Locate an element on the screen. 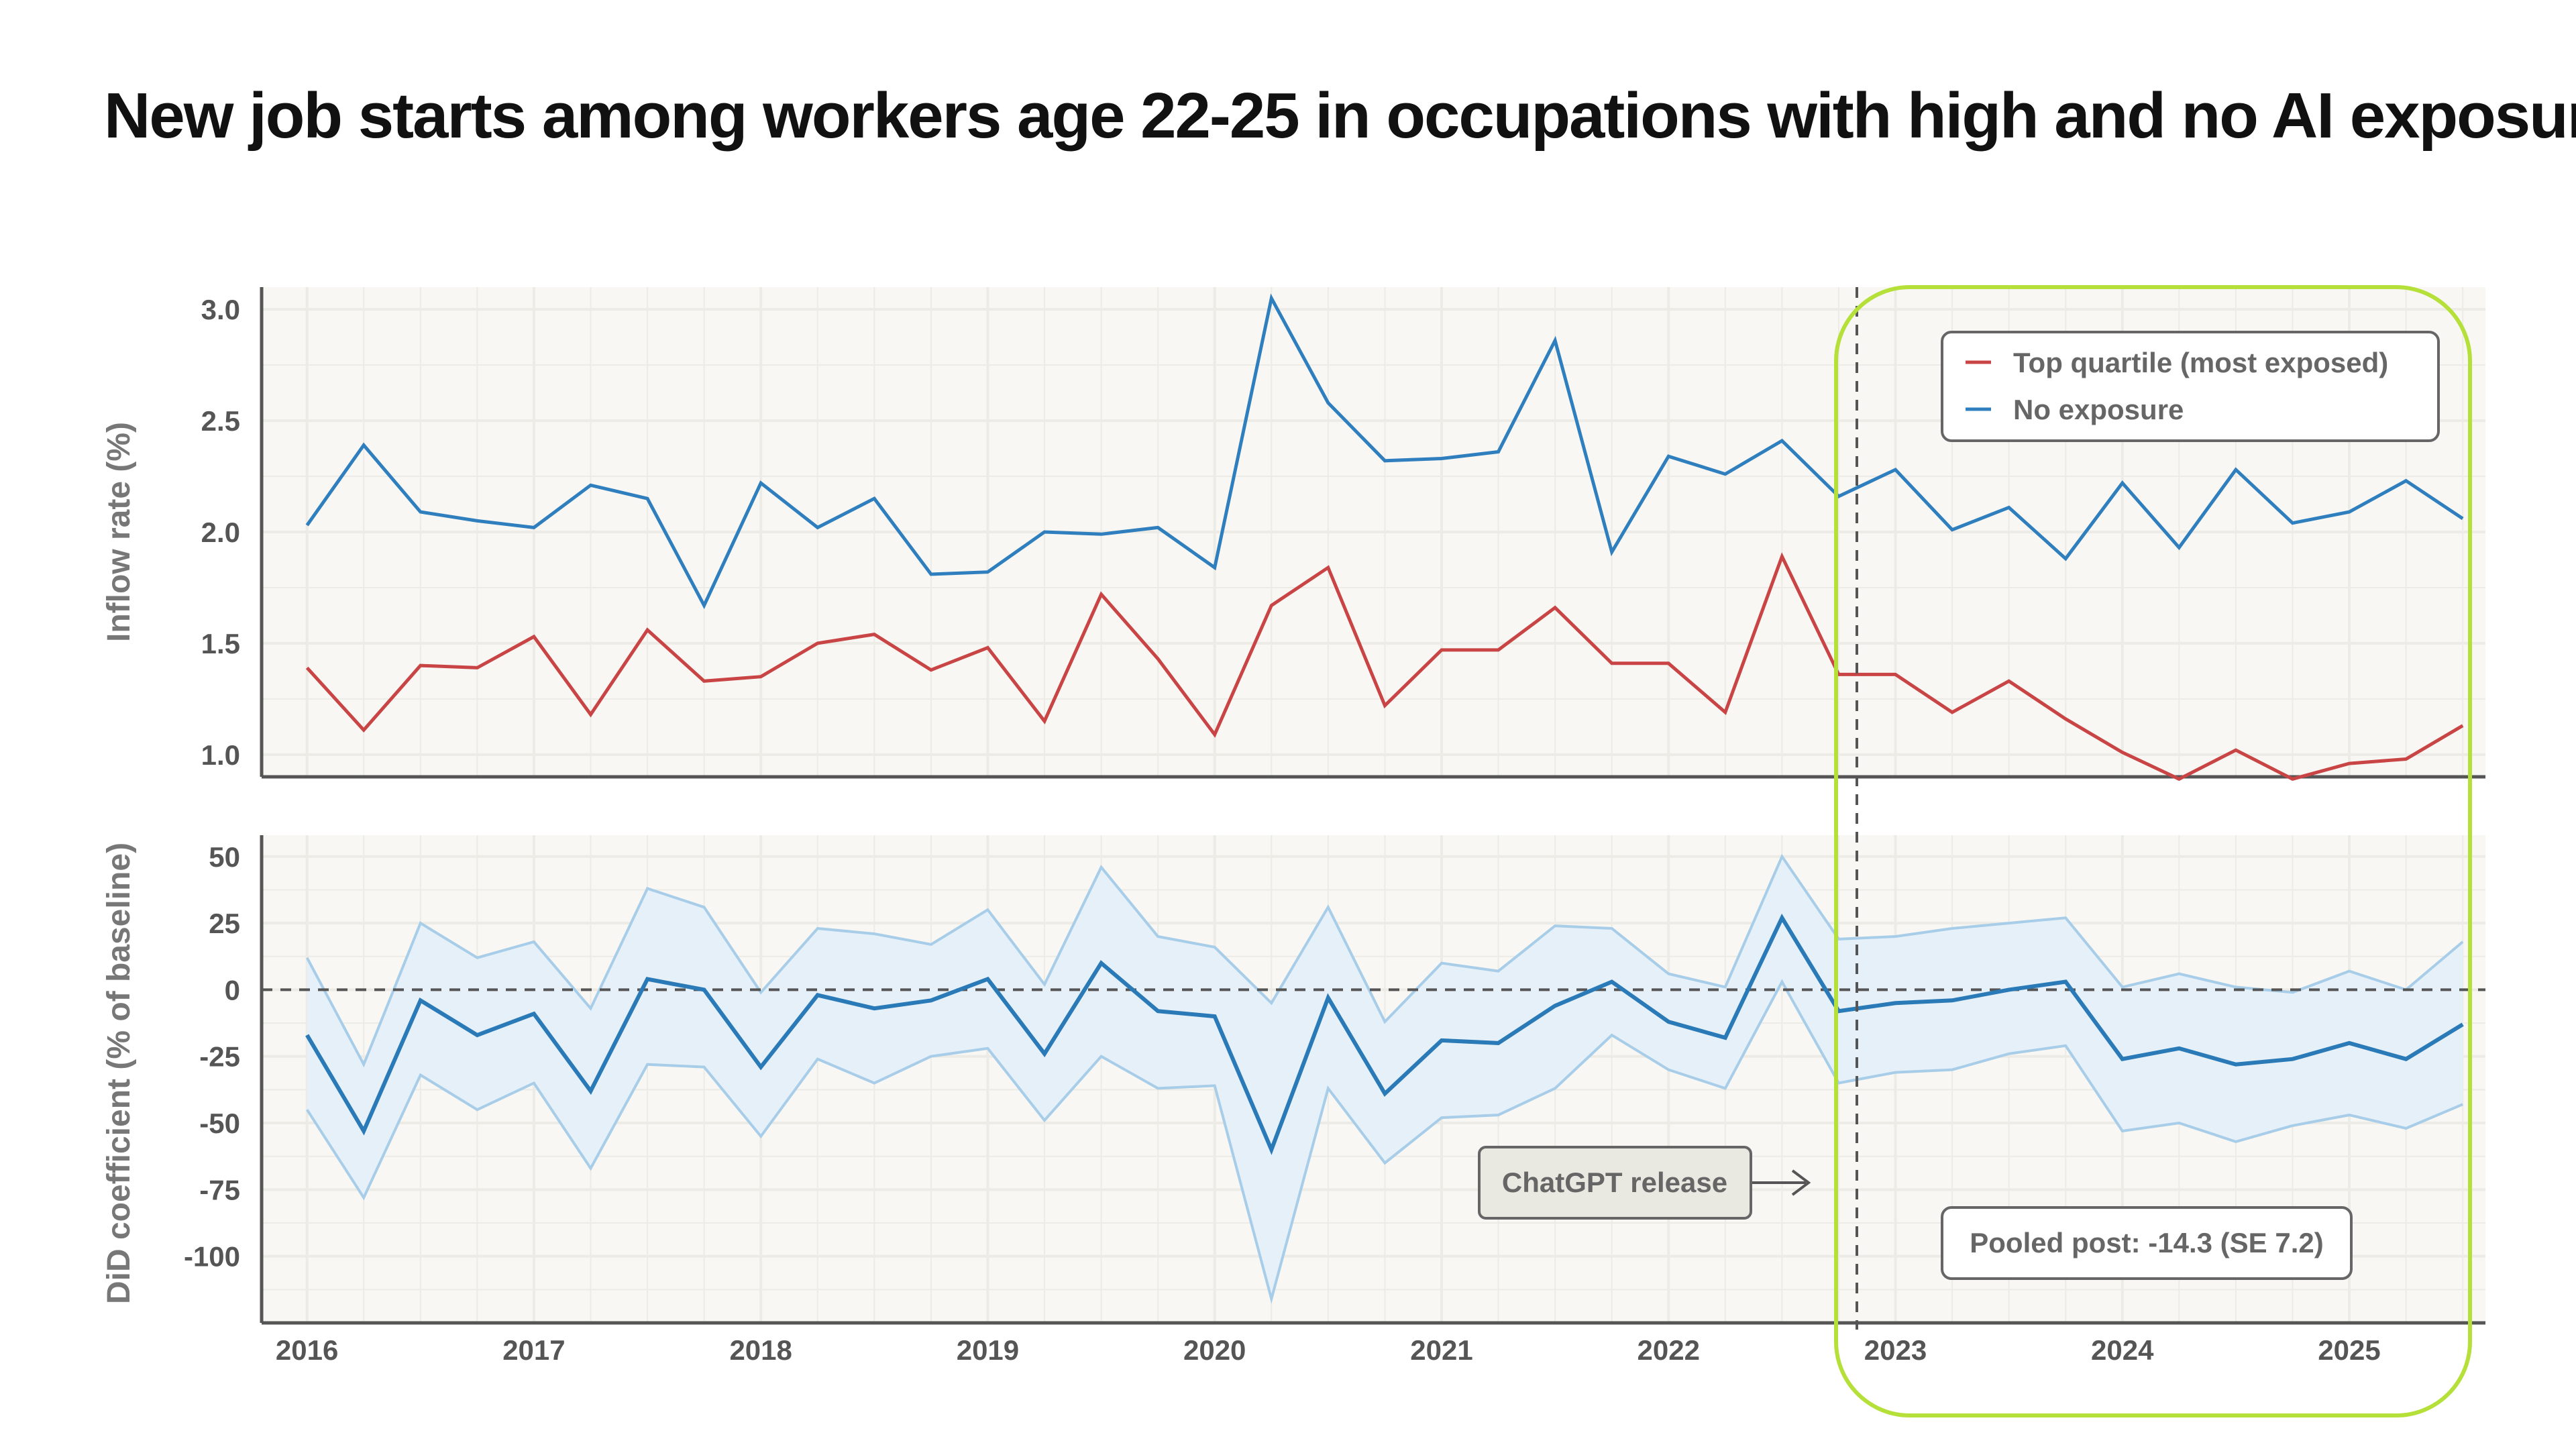 The width and height of the screenshot is (2576, 1449). x-tick-label: 2022 is located at coordinates (1669, 1350).